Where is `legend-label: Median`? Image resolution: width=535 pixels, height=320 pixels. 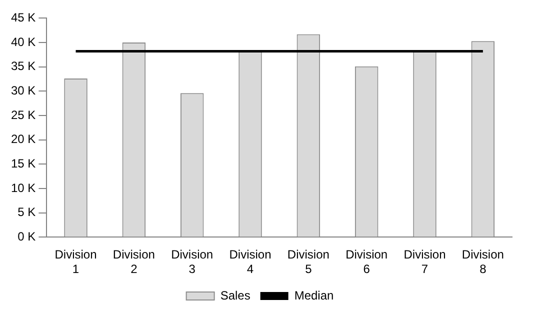
legend-label: Median is located at coordinates (314, 295).